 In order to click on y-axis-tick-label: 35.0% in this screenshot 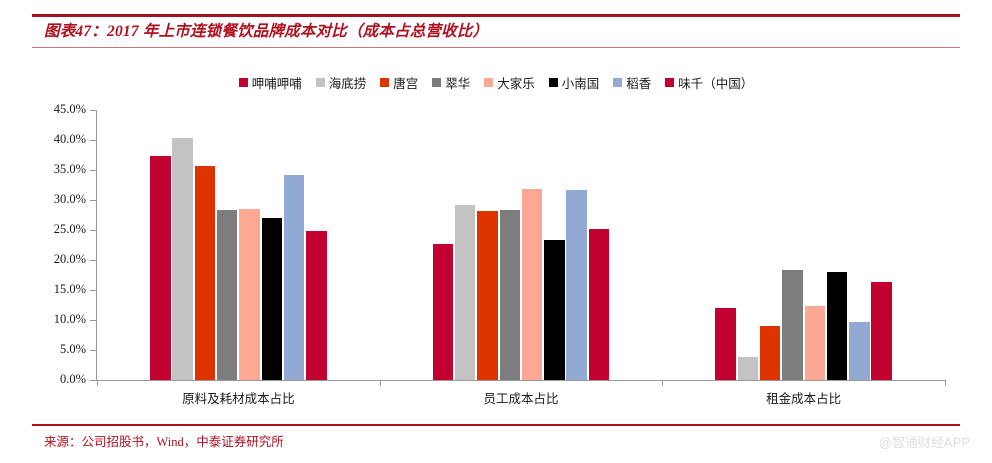, I will do `click(69, 169)`.